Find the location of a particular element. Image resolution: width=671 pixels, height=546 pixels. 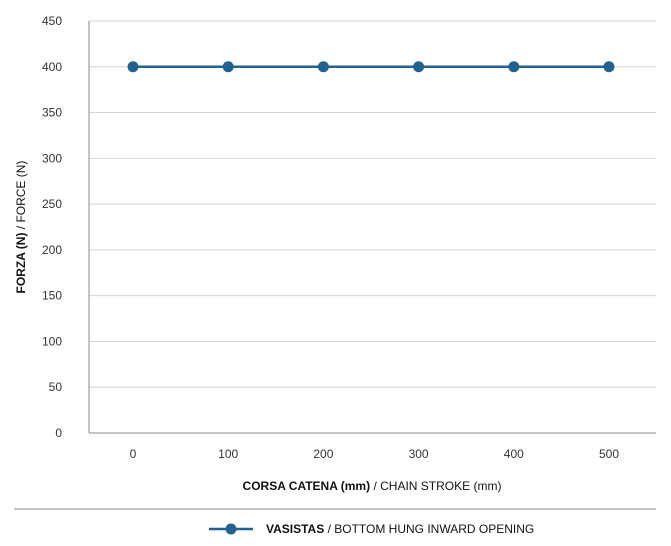

y-tick-200: 200 is located at coordinates (52, 250).